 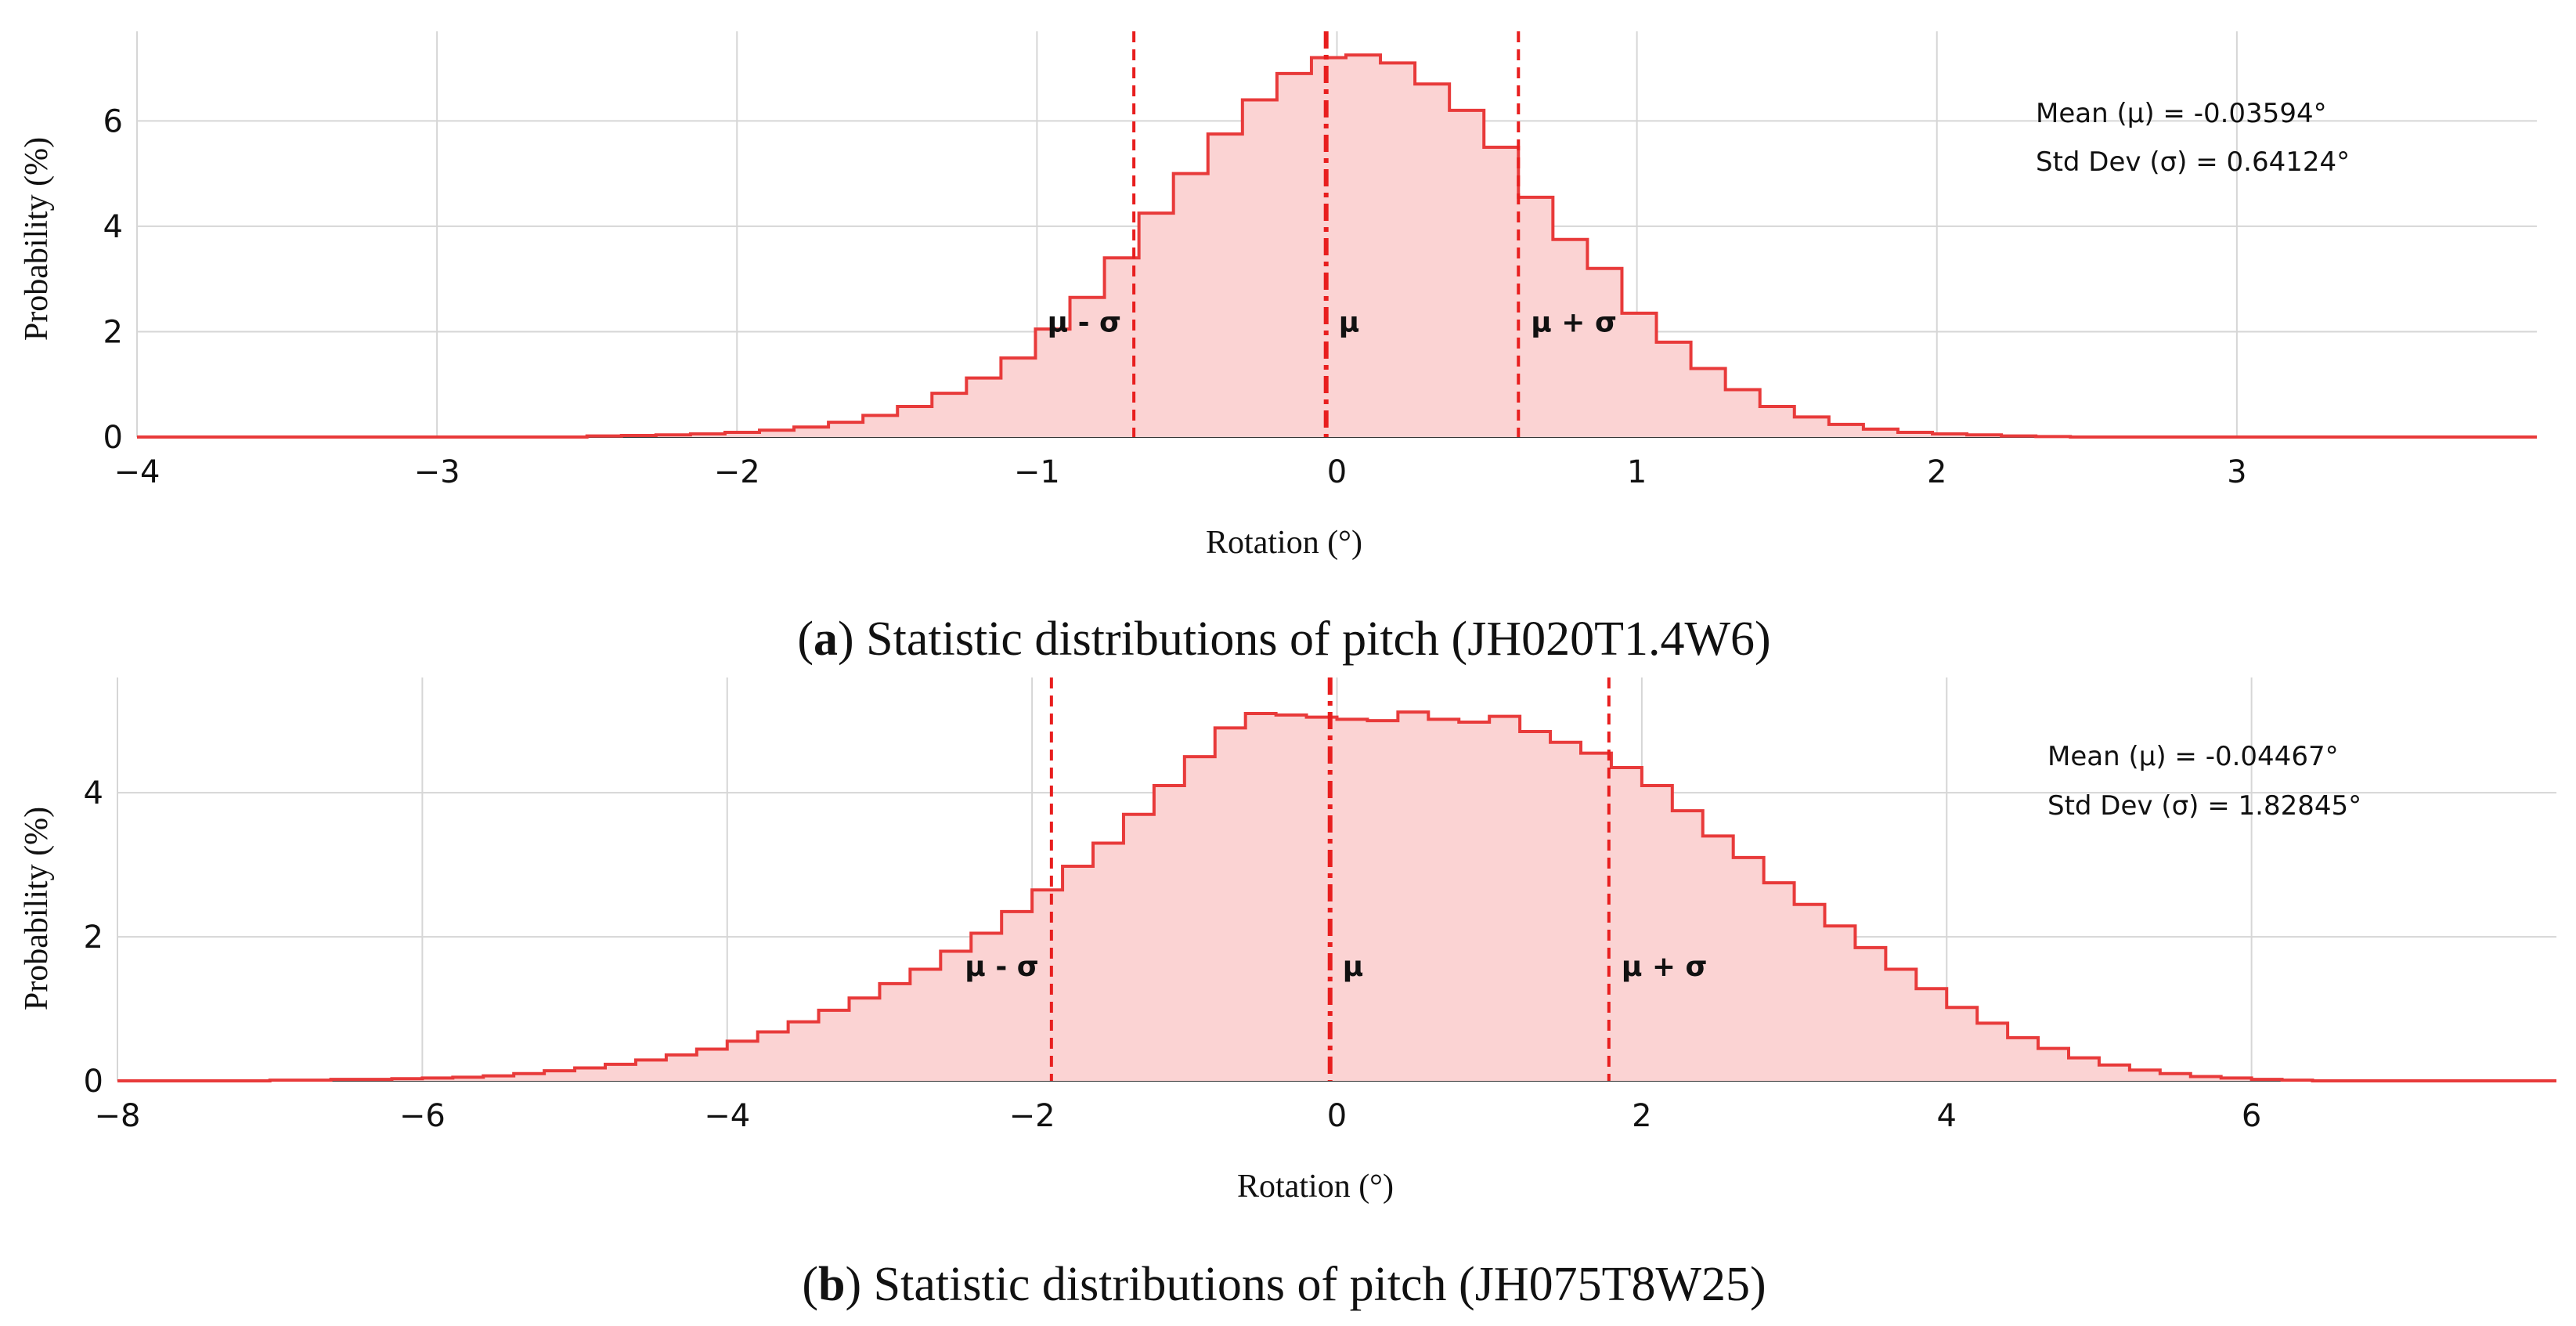 I want to click on x-tick-label: −1, so click(x=1037, y=472).